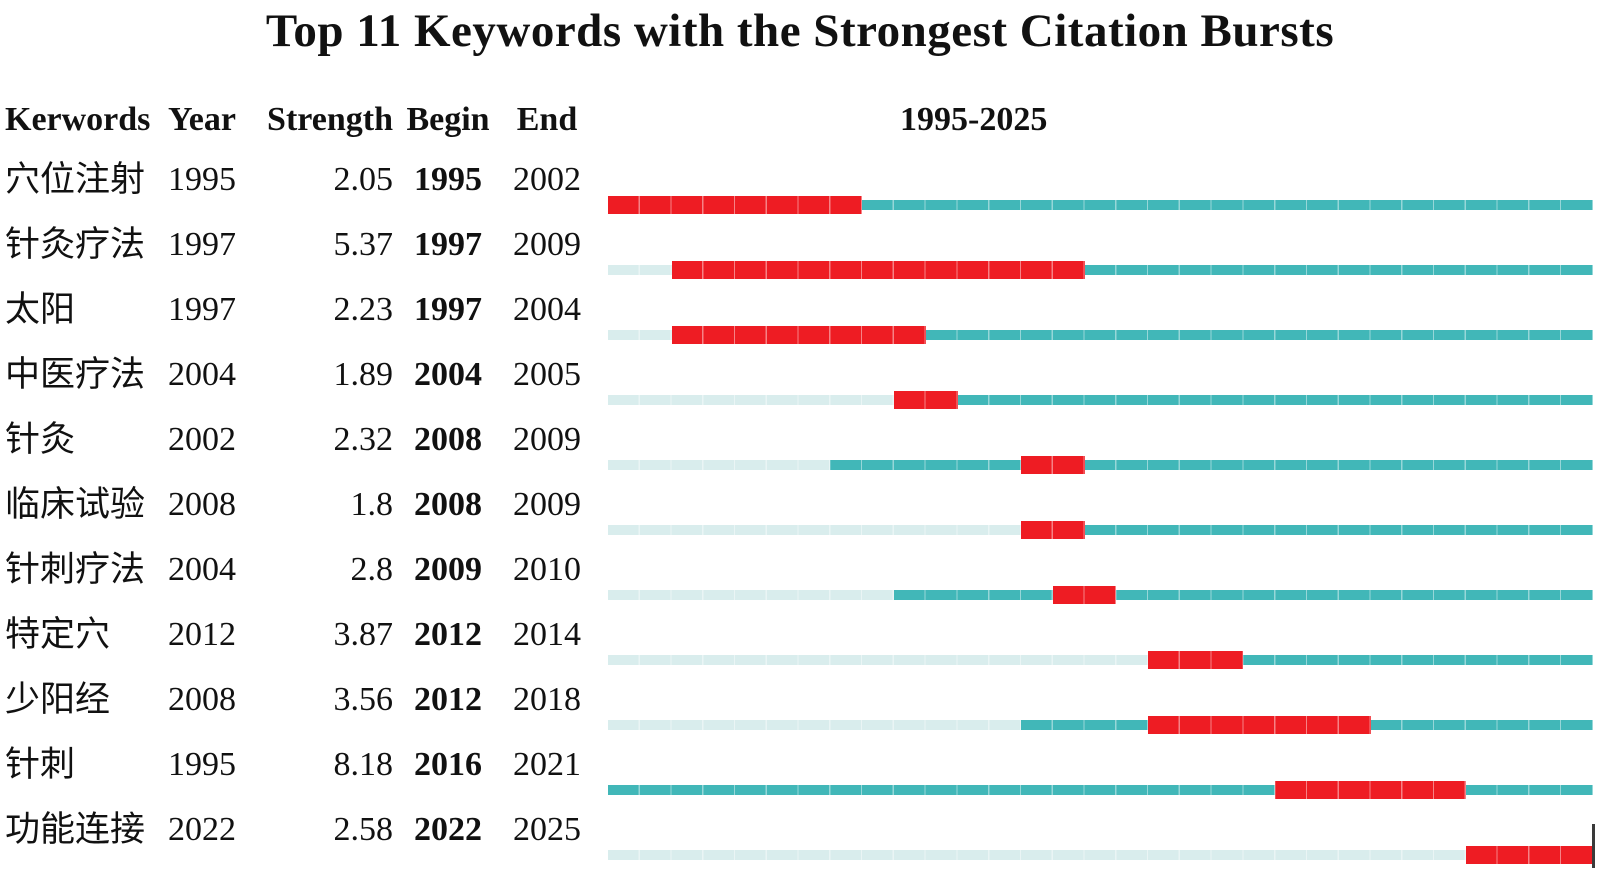 The image size is (1600, 880). I want to click on strength-cell: 2.8, so click(372, 569).